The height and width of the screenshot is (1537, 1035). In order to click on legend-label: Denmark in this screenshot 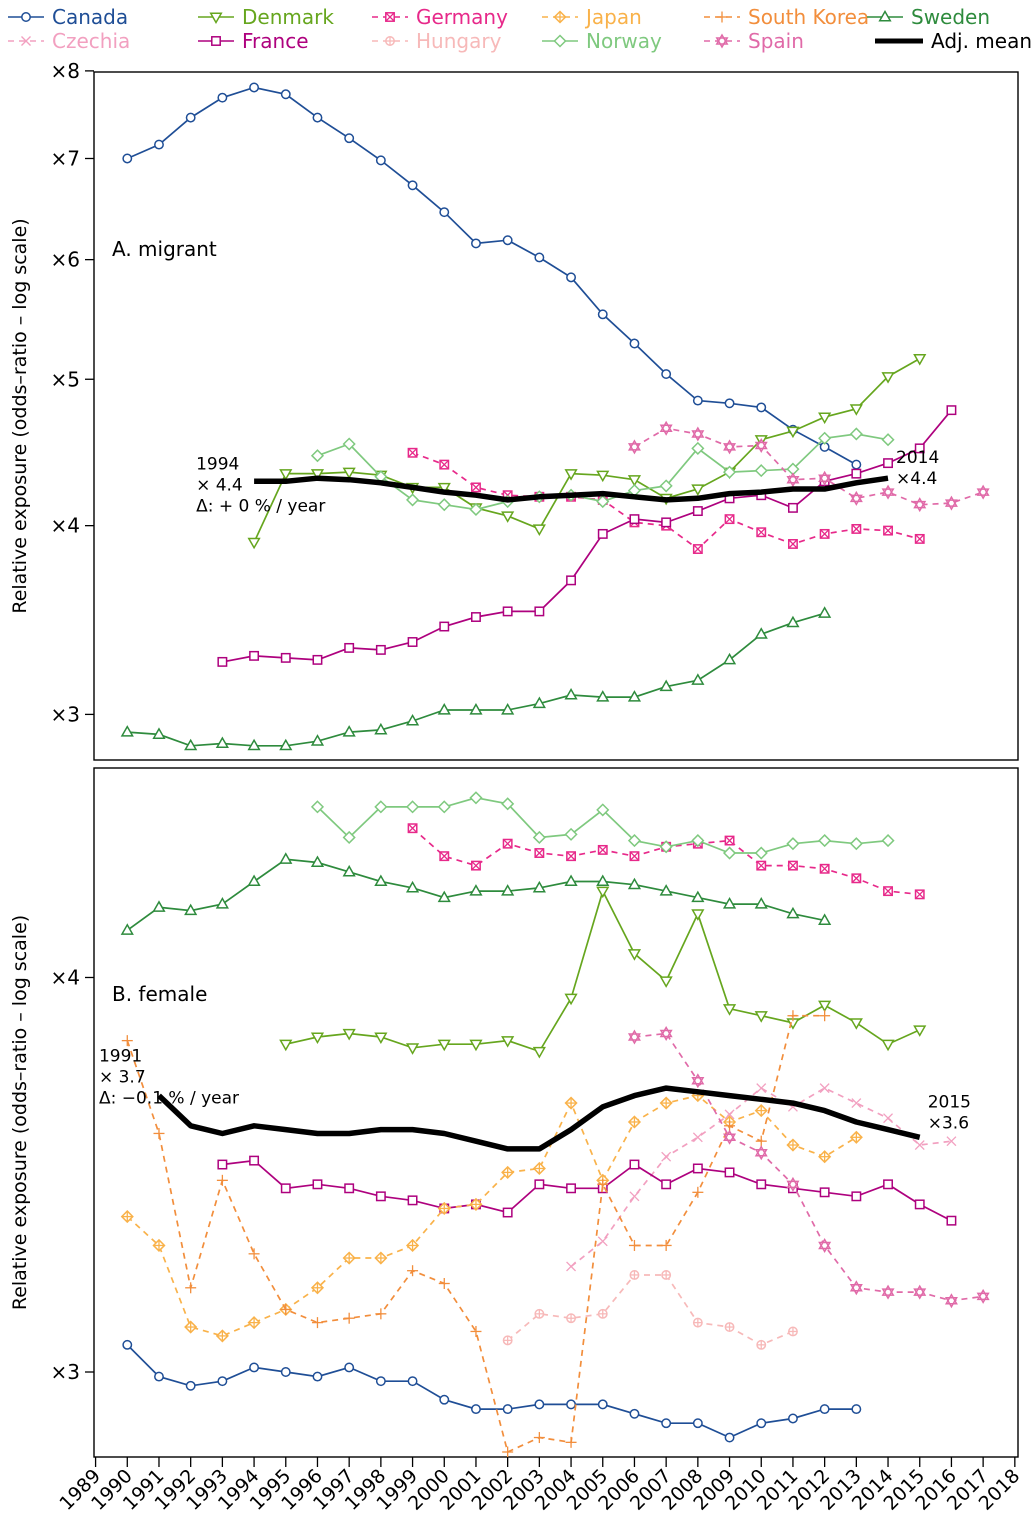, I will do `click(288, 17)`.